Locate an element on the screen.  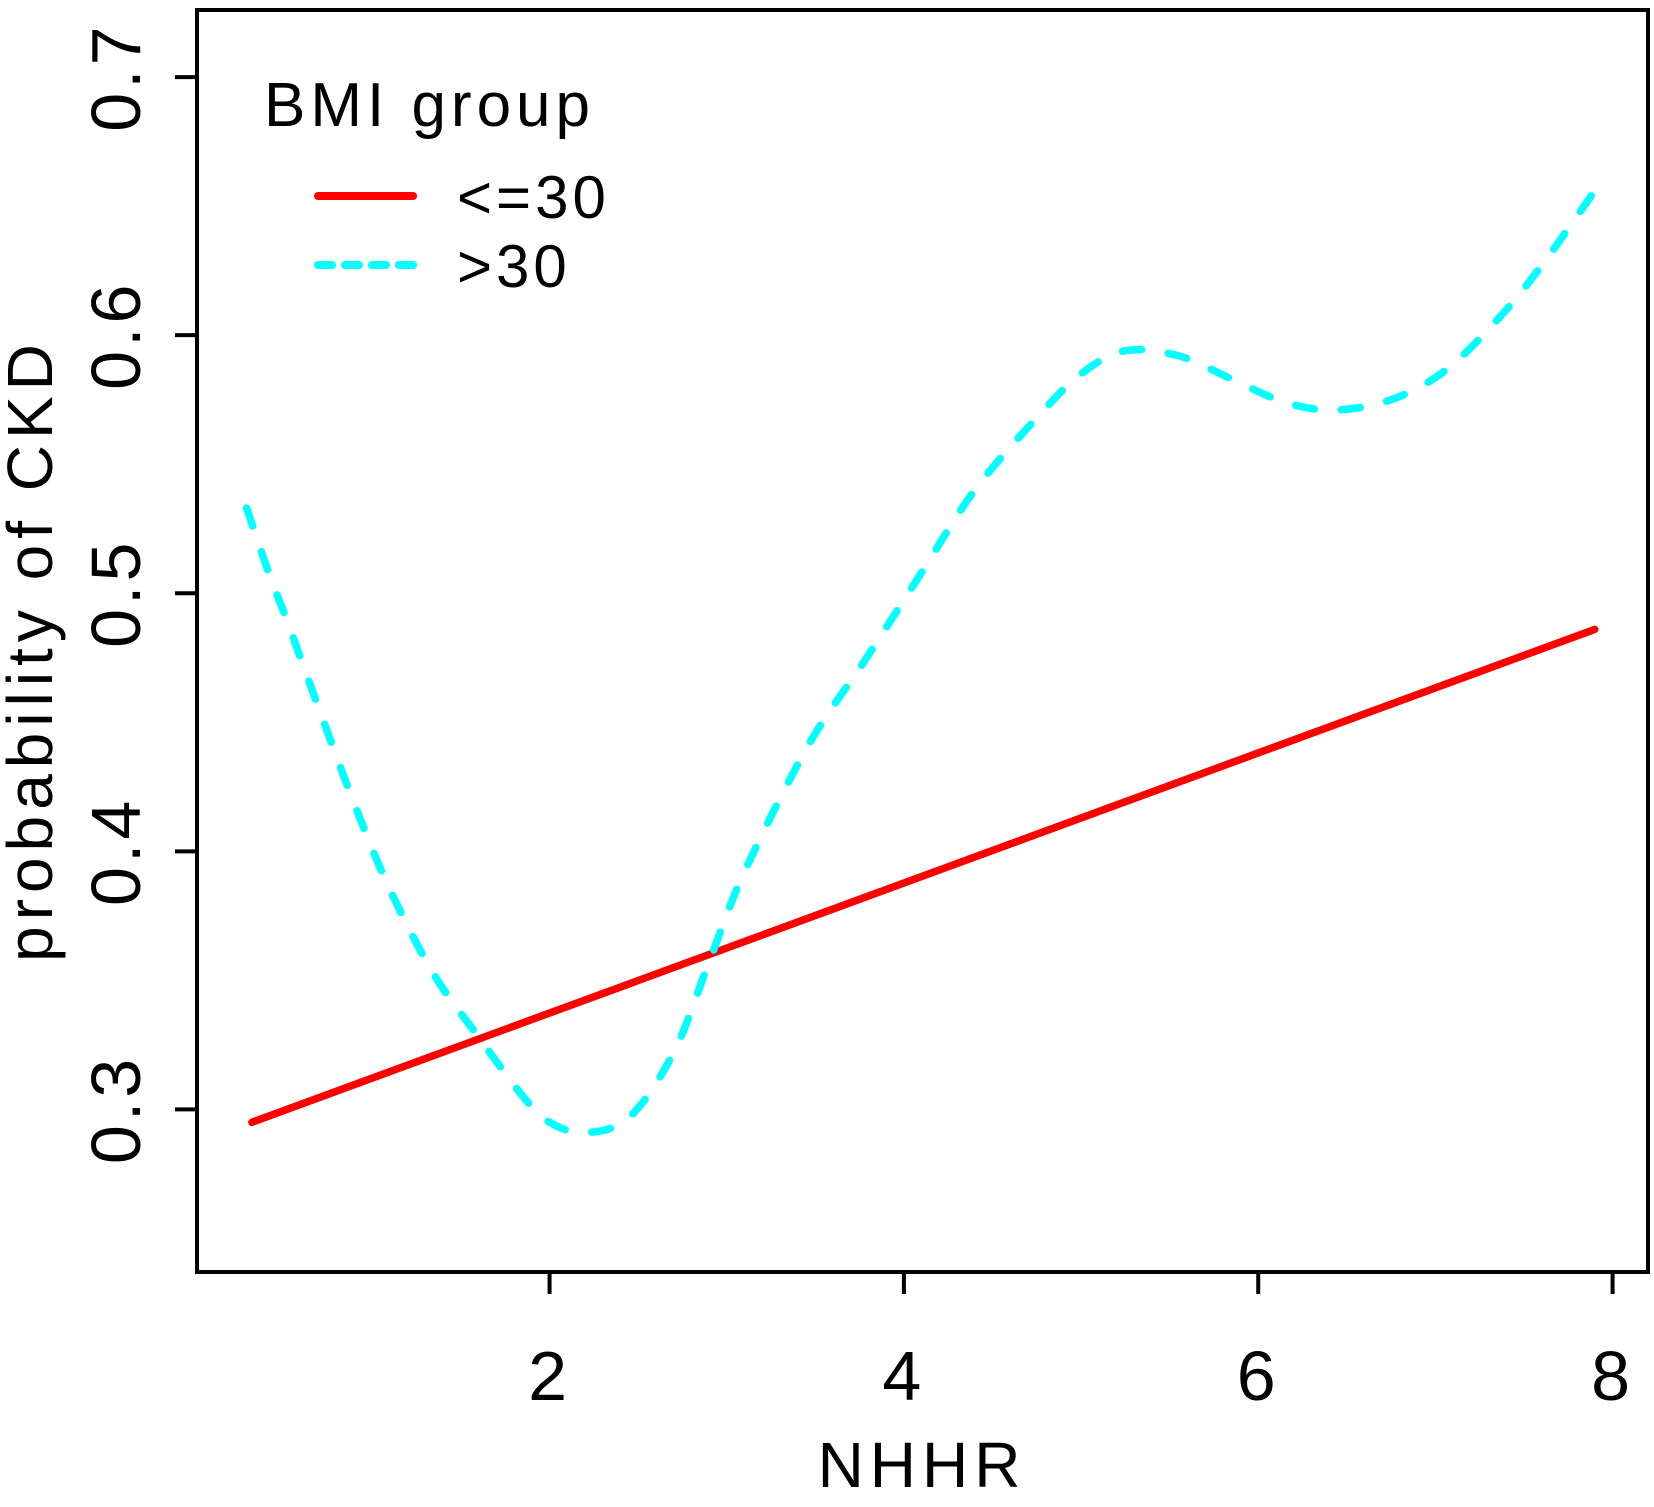
y-axis-tick-label: 0.7 is located at coordinates (116, 76).